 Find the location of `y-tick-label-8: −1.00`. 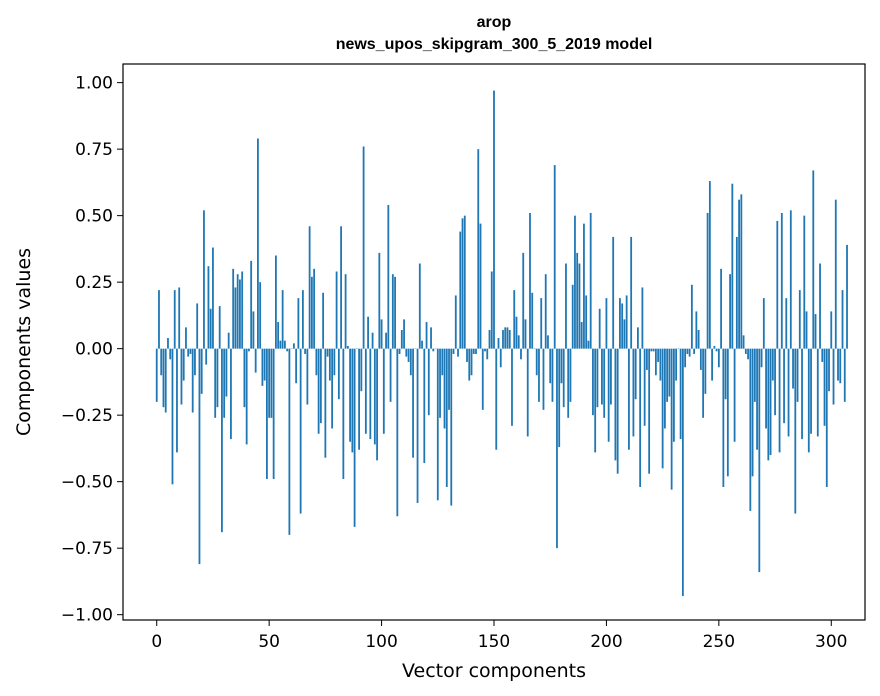

y-tick-label-8: −1.00 is located at coordinates (87, 616).